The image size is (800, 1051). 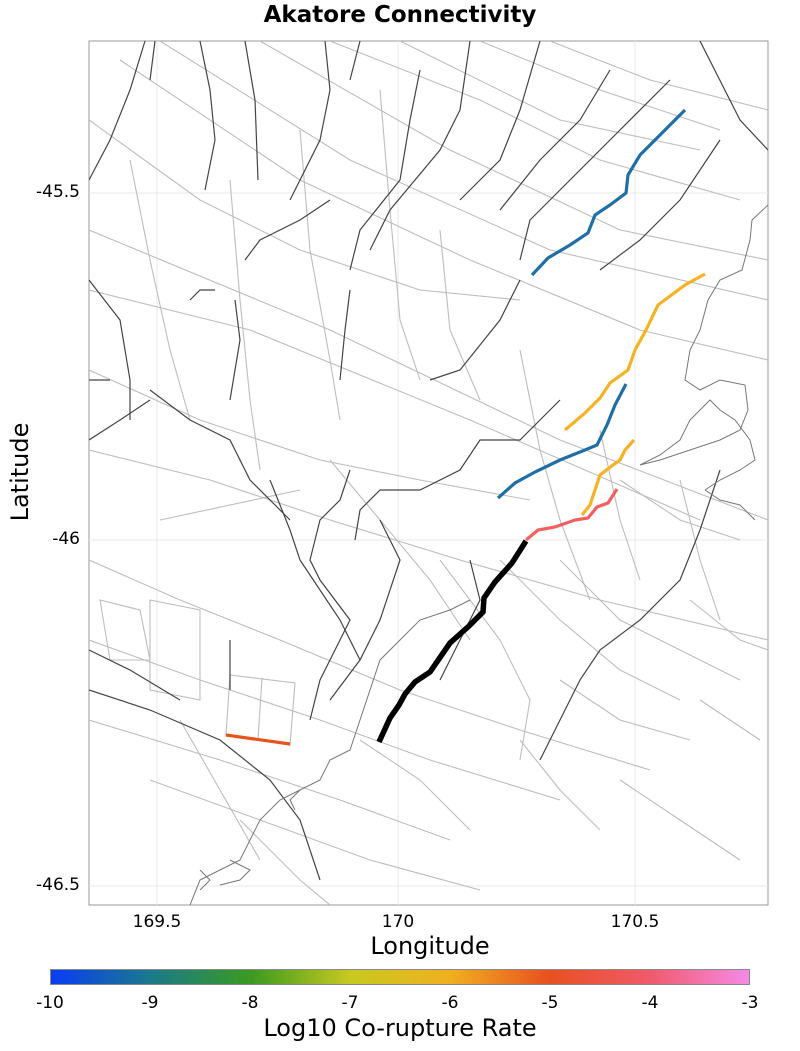 What do you see at coordinates (452, 641) in the screenshot?
I see `source-fault` at bounding box center [452, 641].